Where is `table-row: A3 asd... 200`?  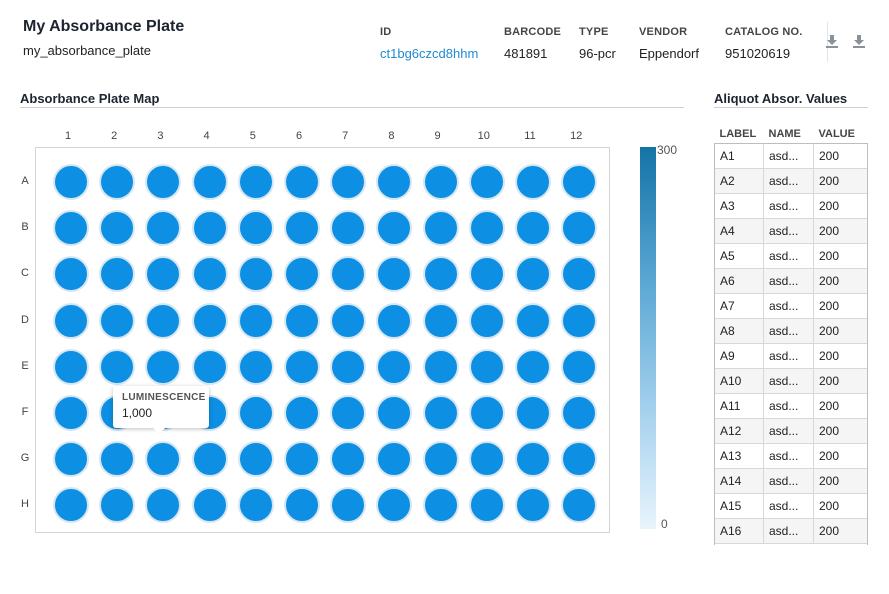
table-row: A3 asd... 200 is located at coordinates (791, 206).